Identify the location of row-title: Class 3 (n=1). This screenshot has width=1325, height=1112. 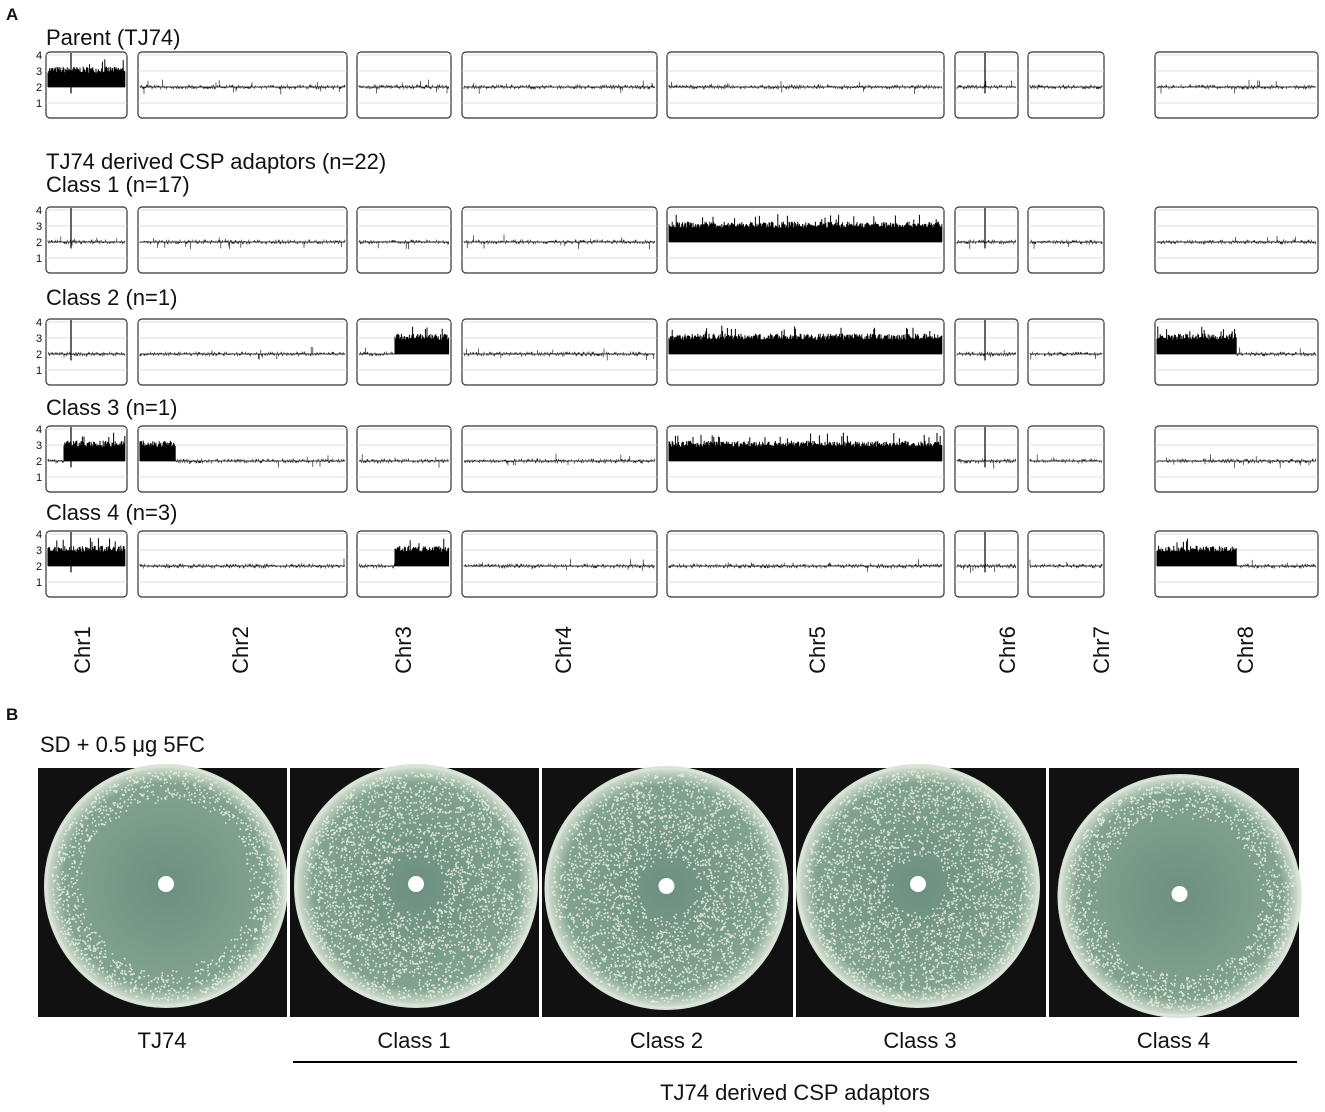
(111, 407).